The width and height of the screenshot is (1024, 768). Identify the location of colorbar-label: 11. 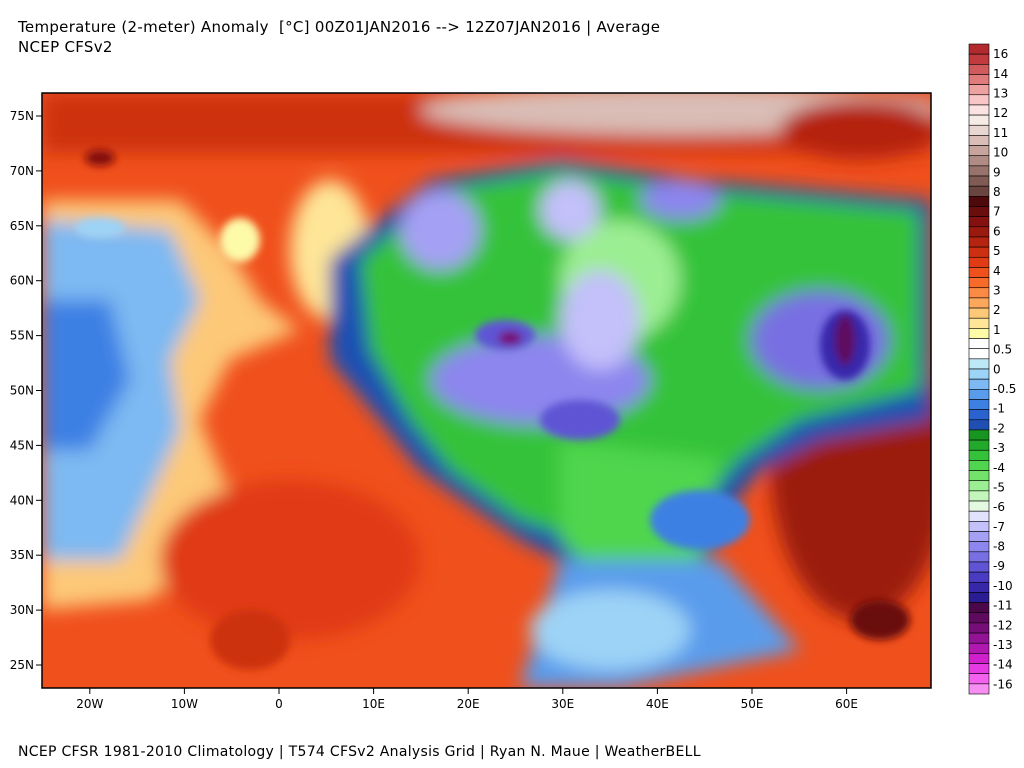
(1000, 133).